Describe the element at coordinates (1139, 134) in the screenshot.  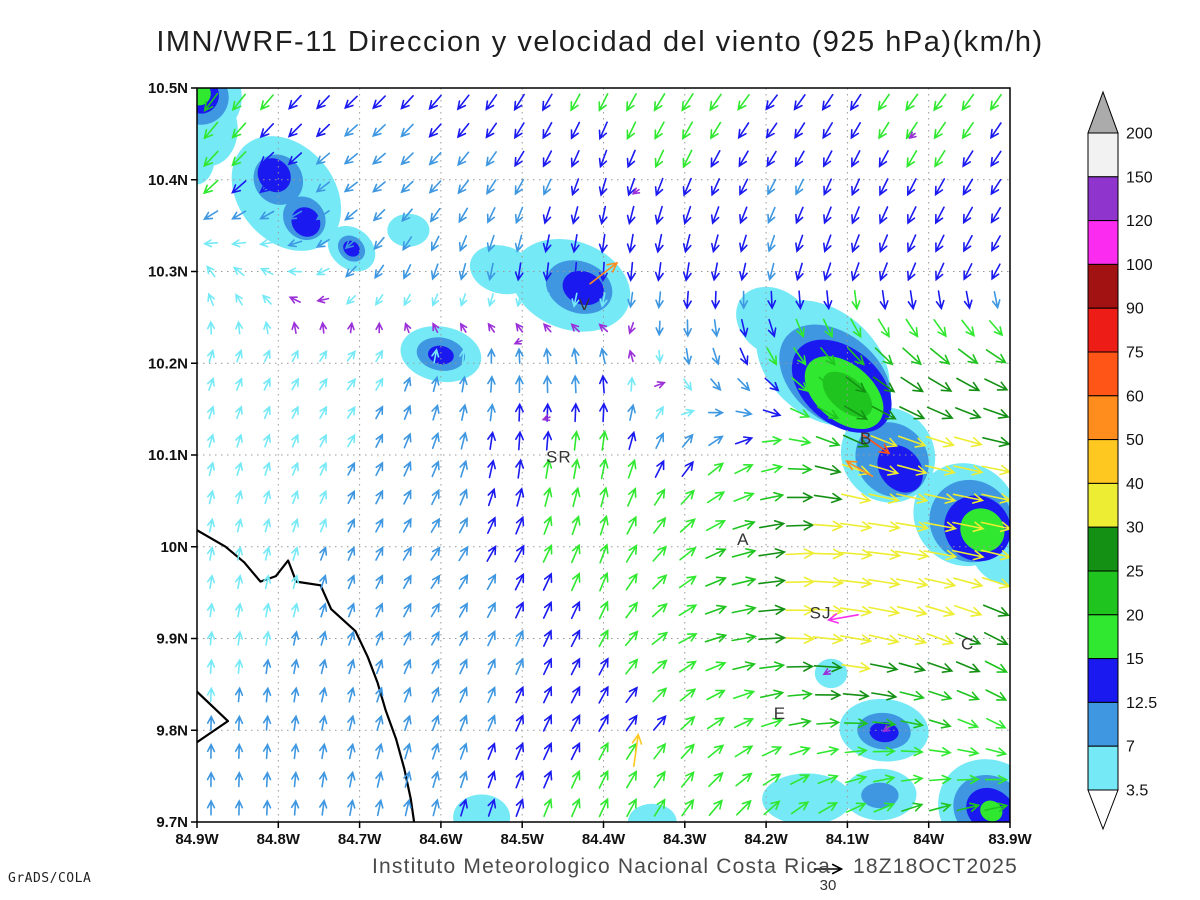
I see `colorbar-label: 200` at that location.